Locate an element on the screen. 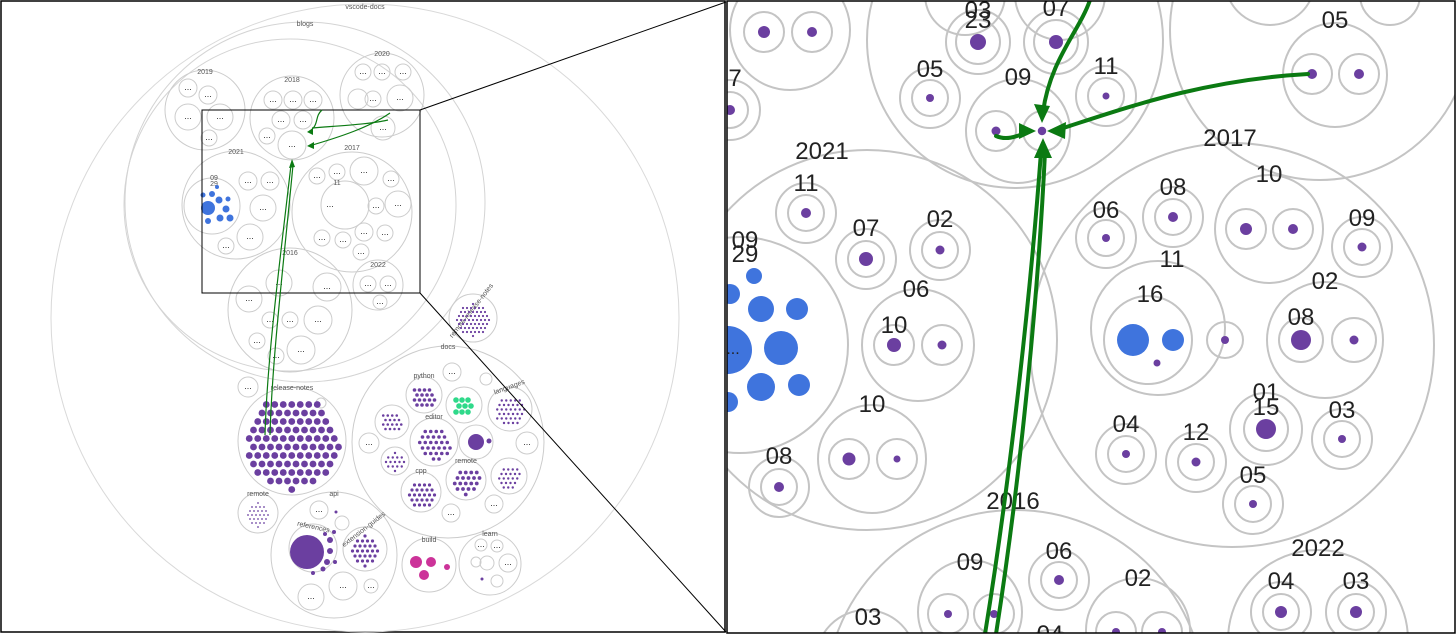 The height and width of the screenshot is (634, 1456). detail-focus-ring is located at coordinates (1018, 131).